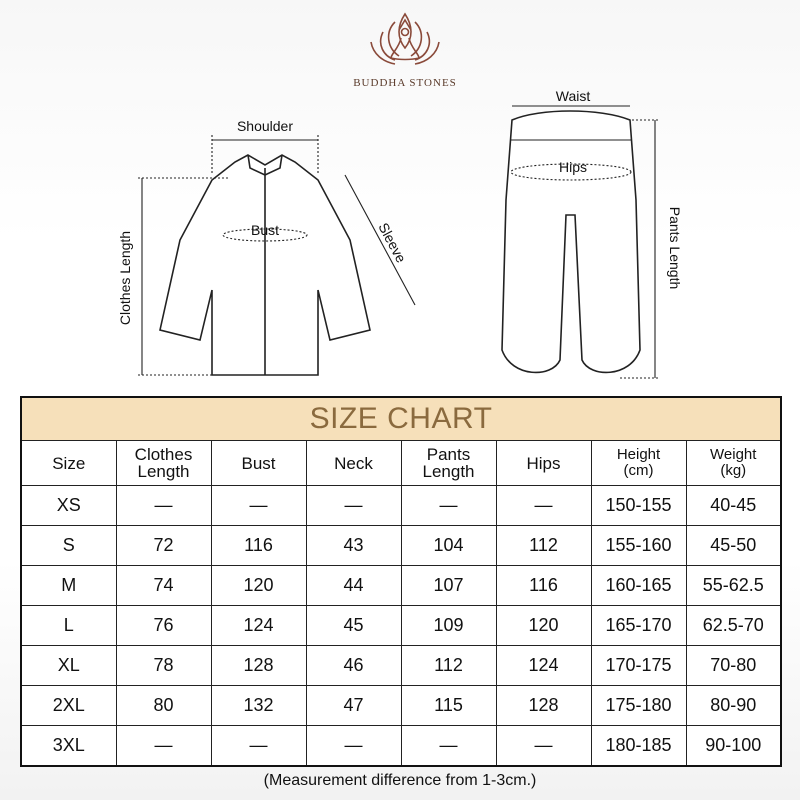 This screenshot has height=800, width=800. What do you see at coordinates (638, 705) in the screenshot?
I see `table-cell: 175-180` at bounding box center [638, 705].